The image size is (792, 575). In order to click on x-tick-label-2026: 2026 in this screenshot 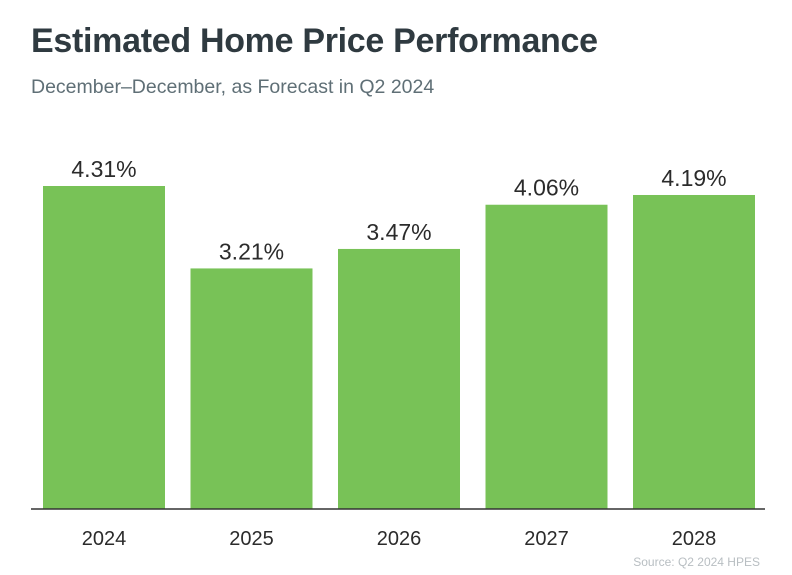, I will do `click(399, 539)`.